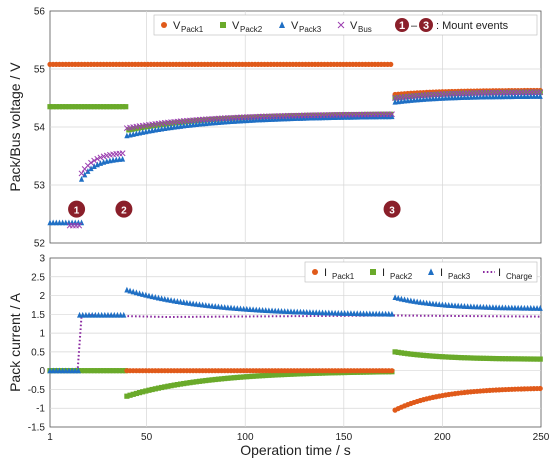 Image resolution: width=550 pixels, height=465 pixels. What do you see at coordinates (245, 437) in the screenshot?
I see `x-tick-label: 100` at bounding box center [245, 437].